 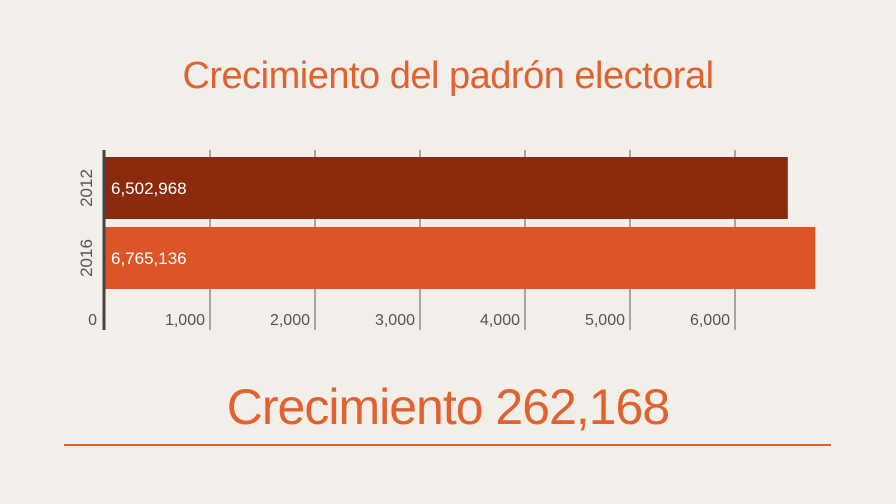 I want to click on x-tick-label: 3,000, so click(x=395, y=320).